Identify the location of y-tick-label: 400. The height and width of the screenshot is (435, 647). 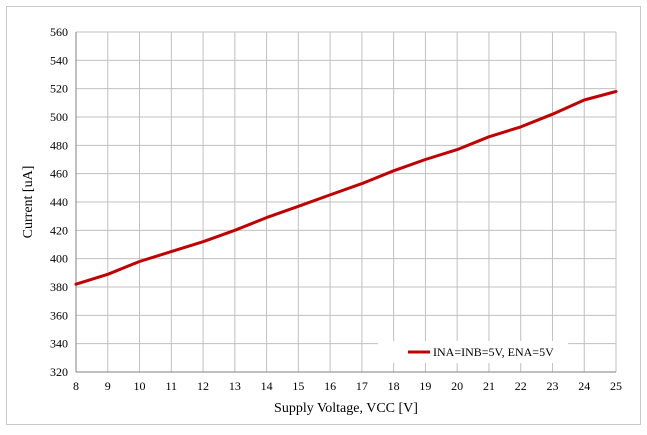
(59, 259).